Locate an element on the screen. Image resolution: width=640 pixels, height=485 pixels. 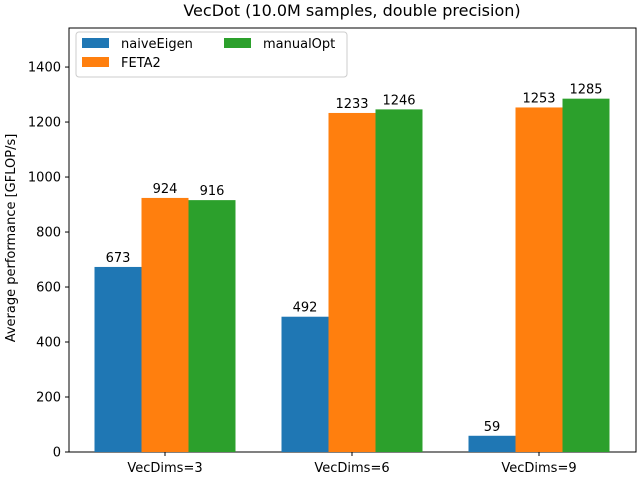
legend-swatch-manualOpt is located at coordinates (237, 43).